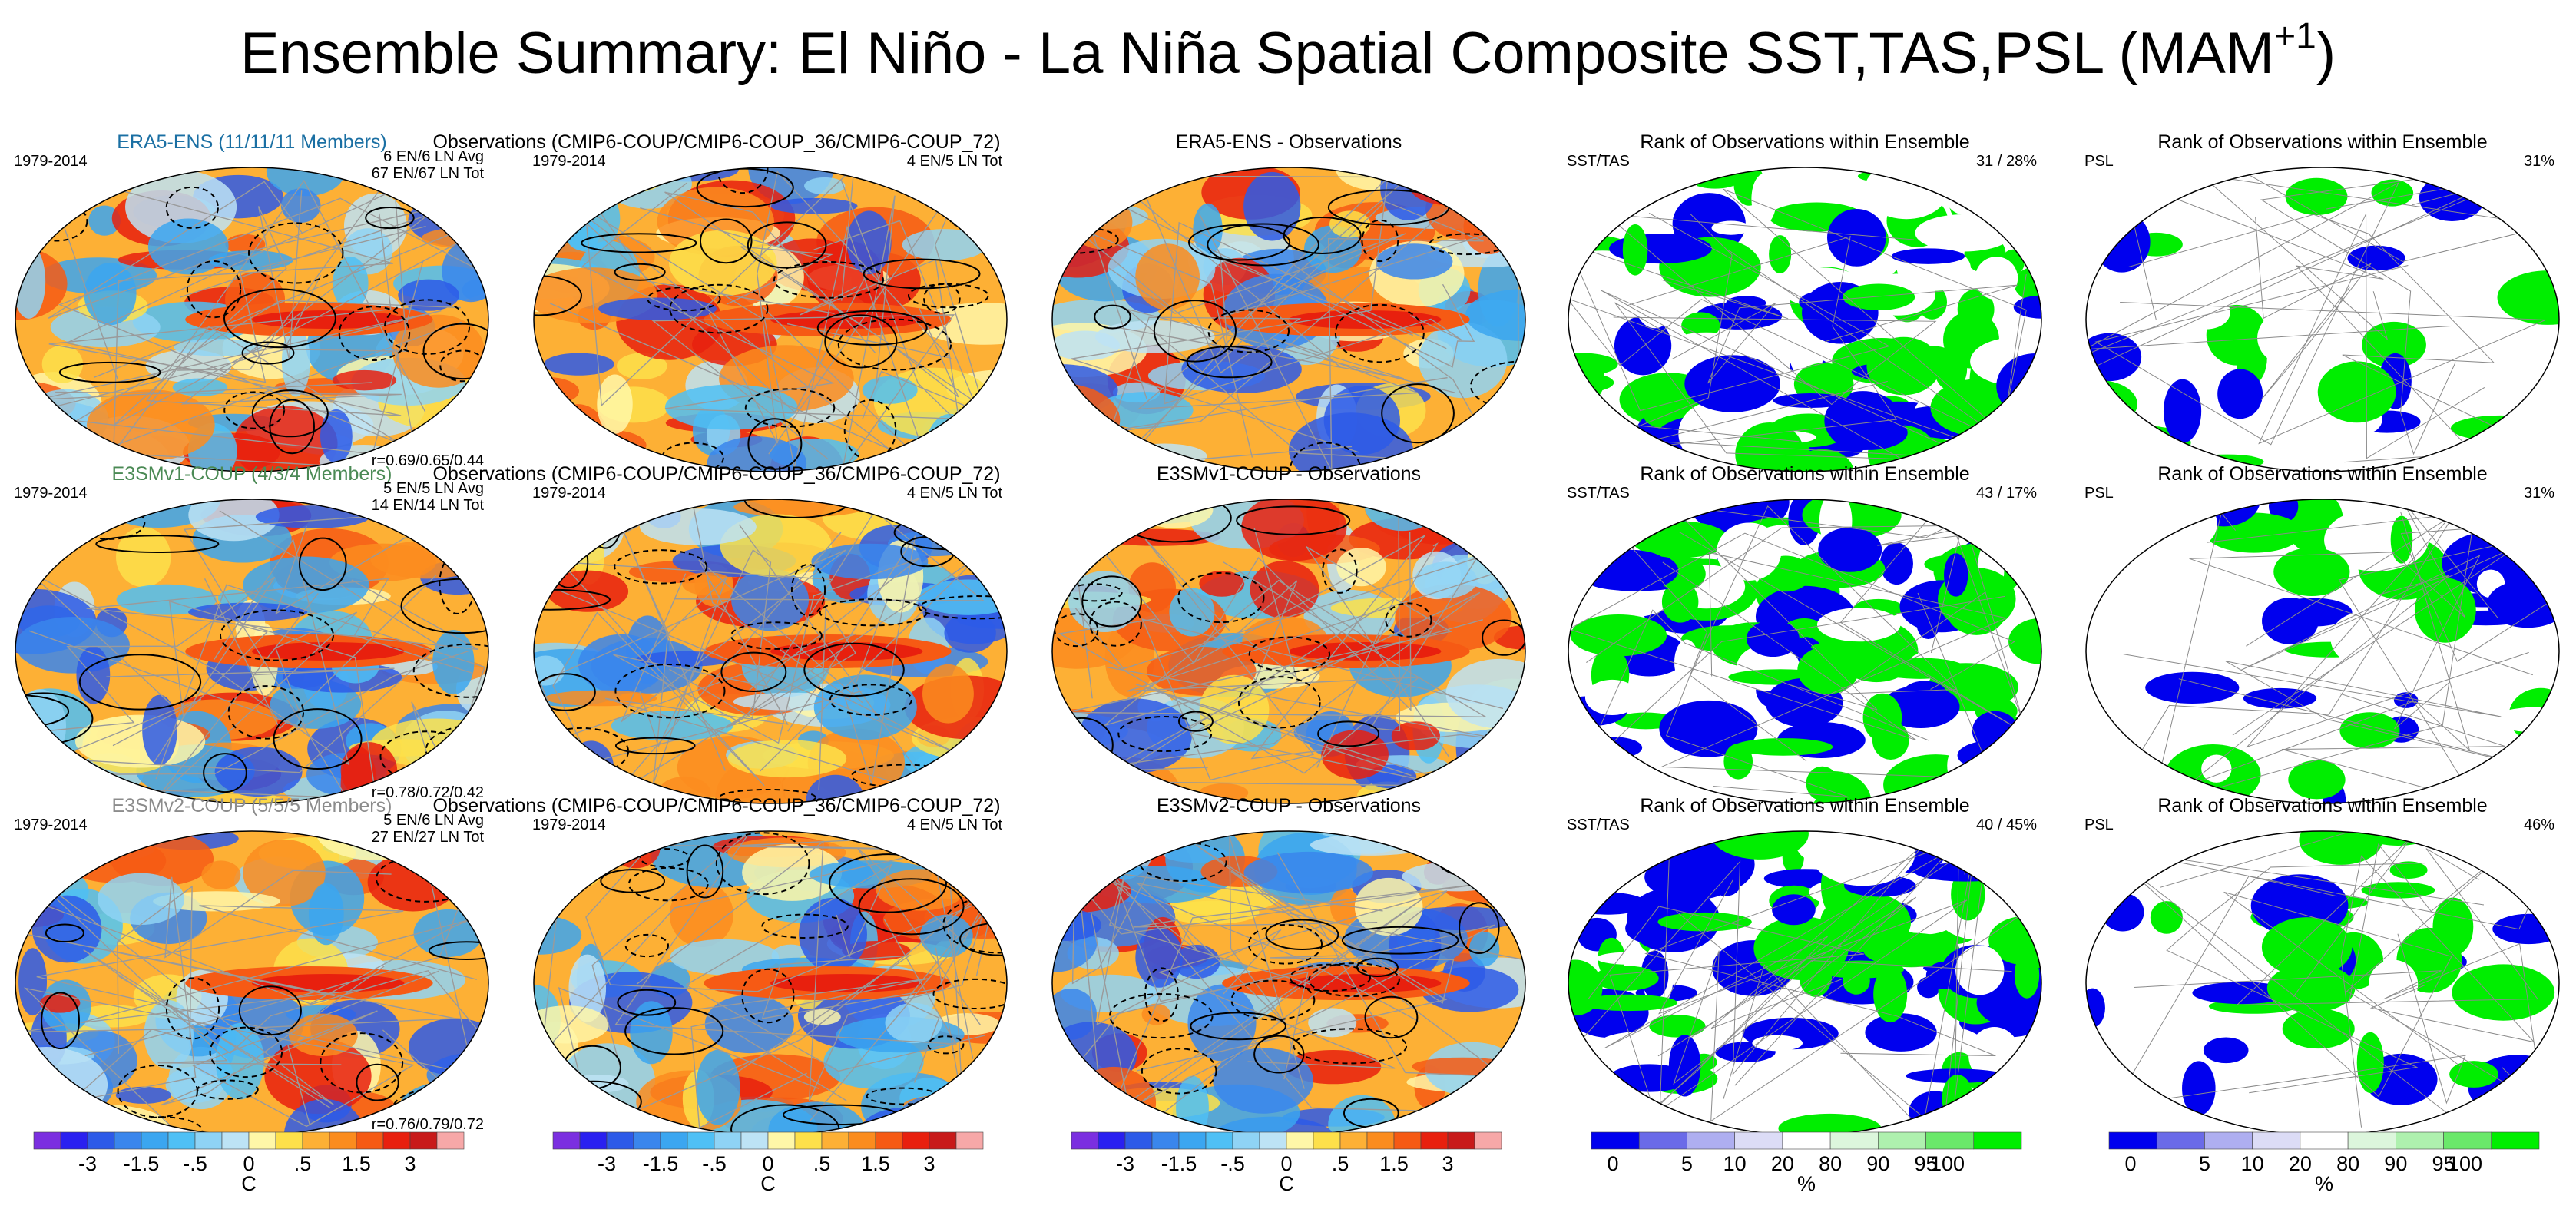  What do you see at coordinates (252, 651) in the screenshot?
I see `ensemble-composite-map` at bounding box center [252, 651].